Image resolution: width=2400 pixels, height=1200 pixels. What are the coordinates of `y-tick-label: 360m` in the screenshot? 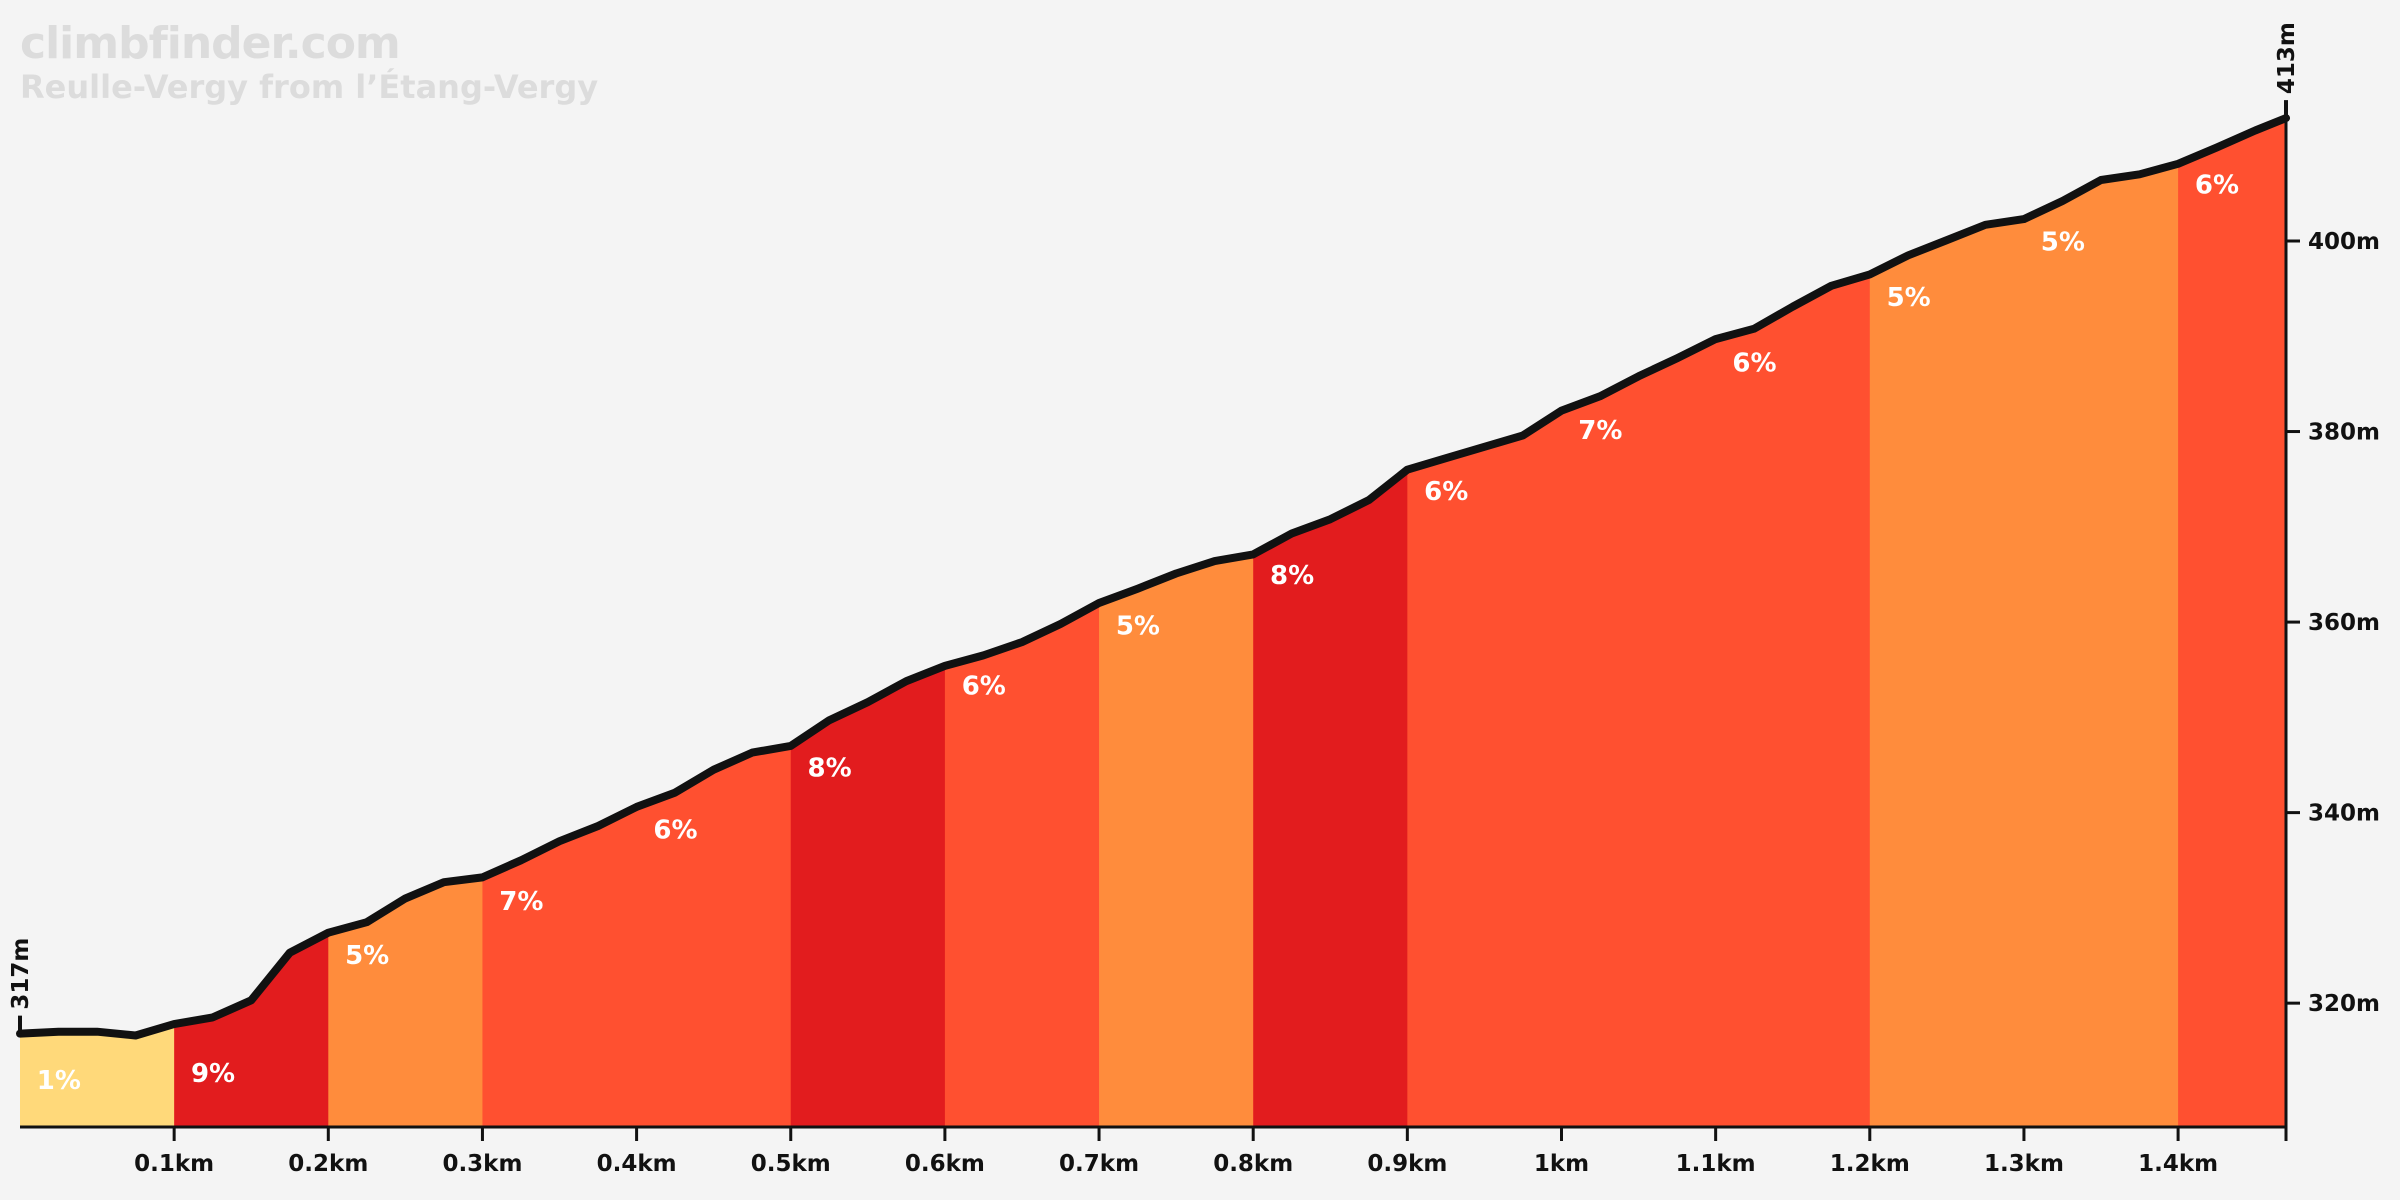 It's located at (2344, 623).